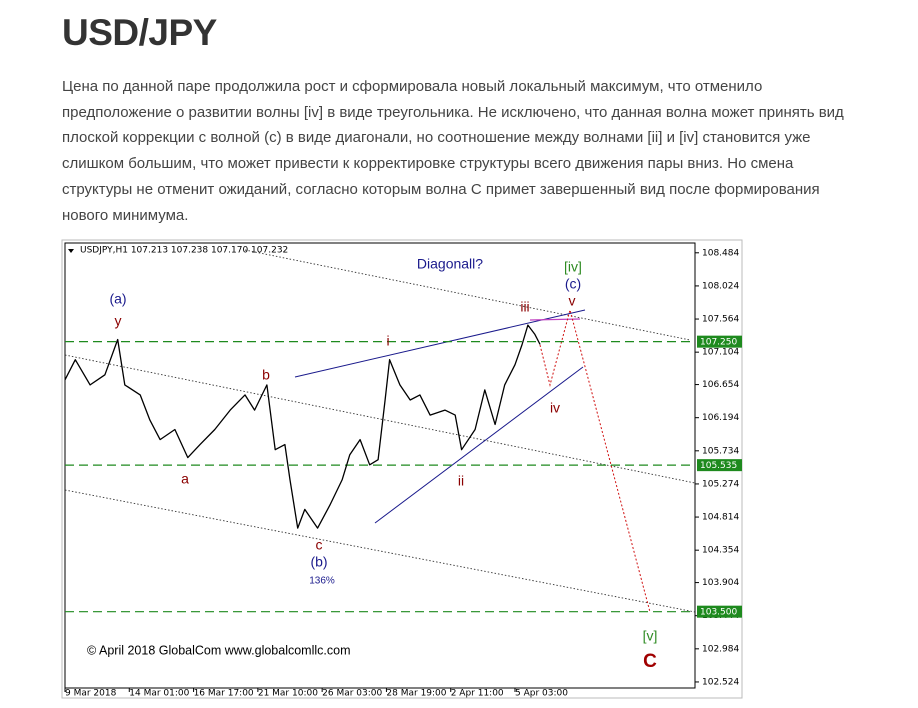 The width and height of the screenshot is (918, 708). Describe the element at coordinates (650, 661) in the screenshot. I see `wave-label: C` at that location.